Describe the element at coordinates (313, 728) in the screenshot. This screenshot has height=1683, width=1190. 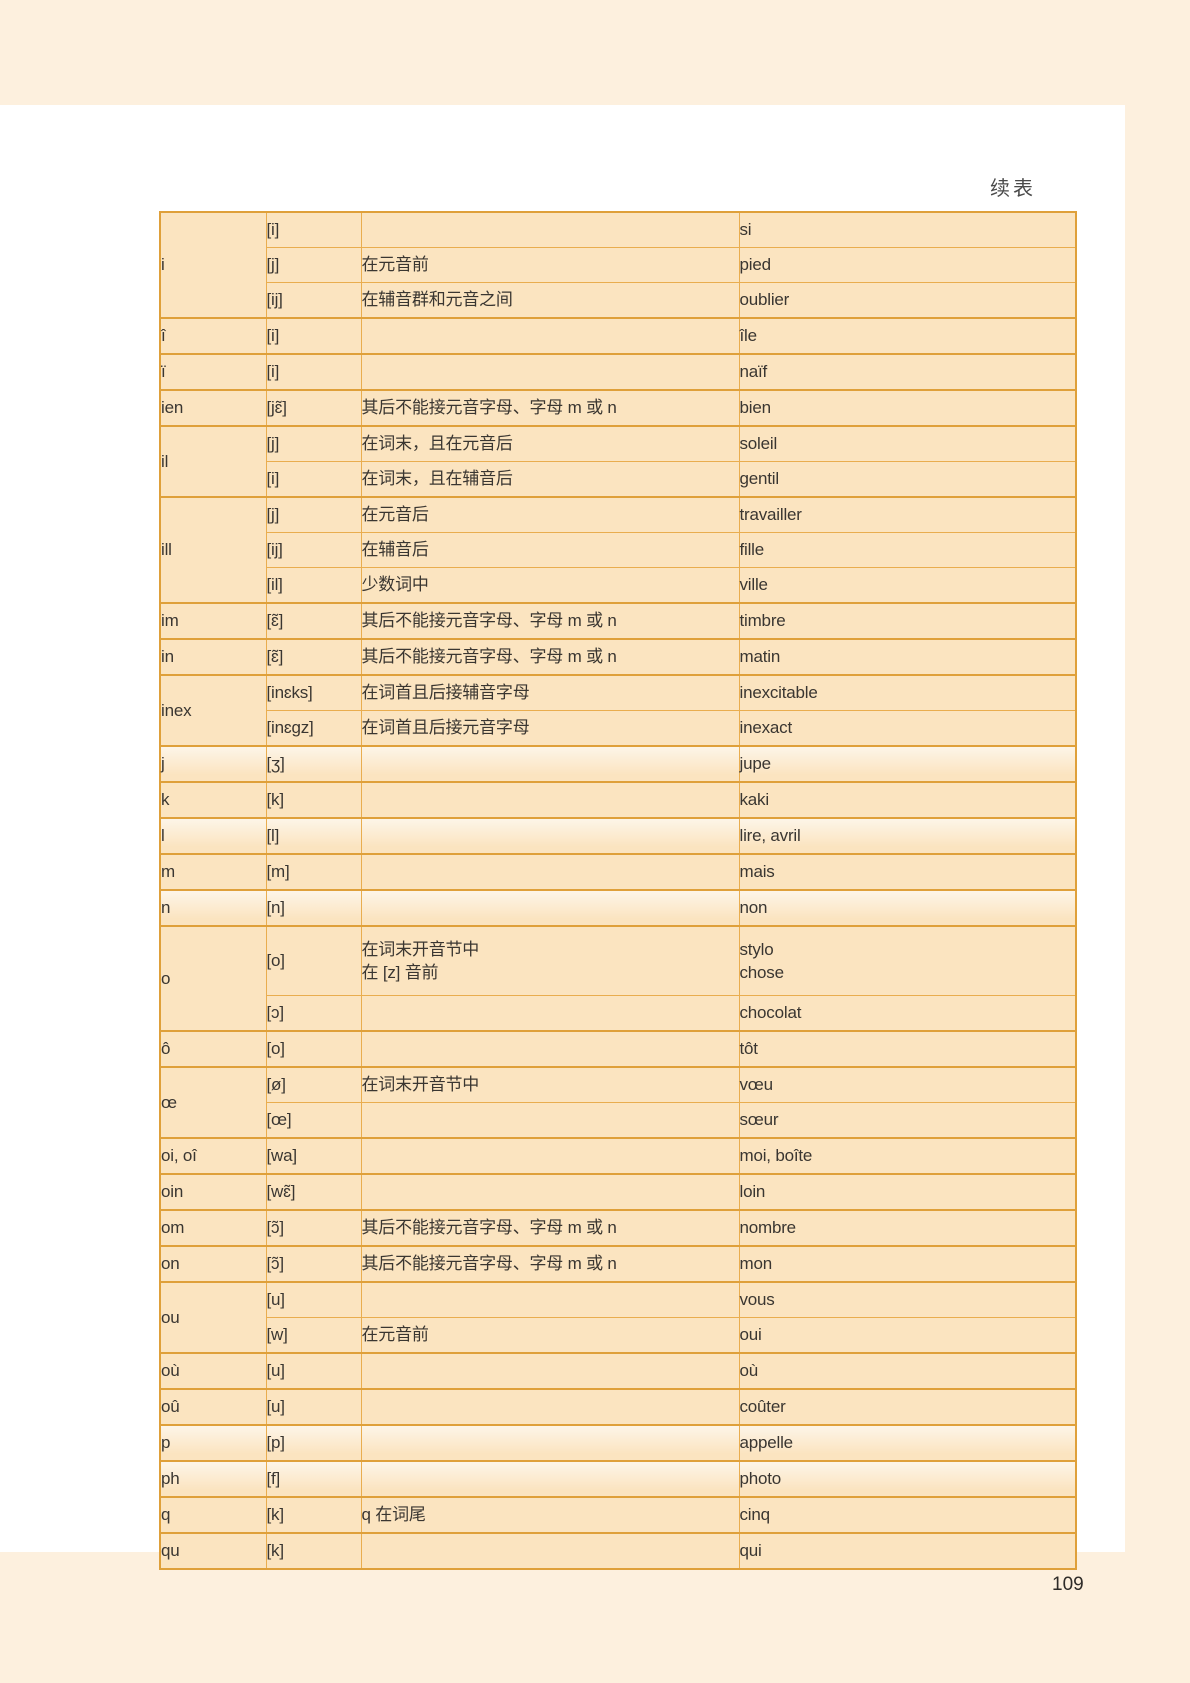
I see `pronunciation-cell: [inɛgz]` at that location.